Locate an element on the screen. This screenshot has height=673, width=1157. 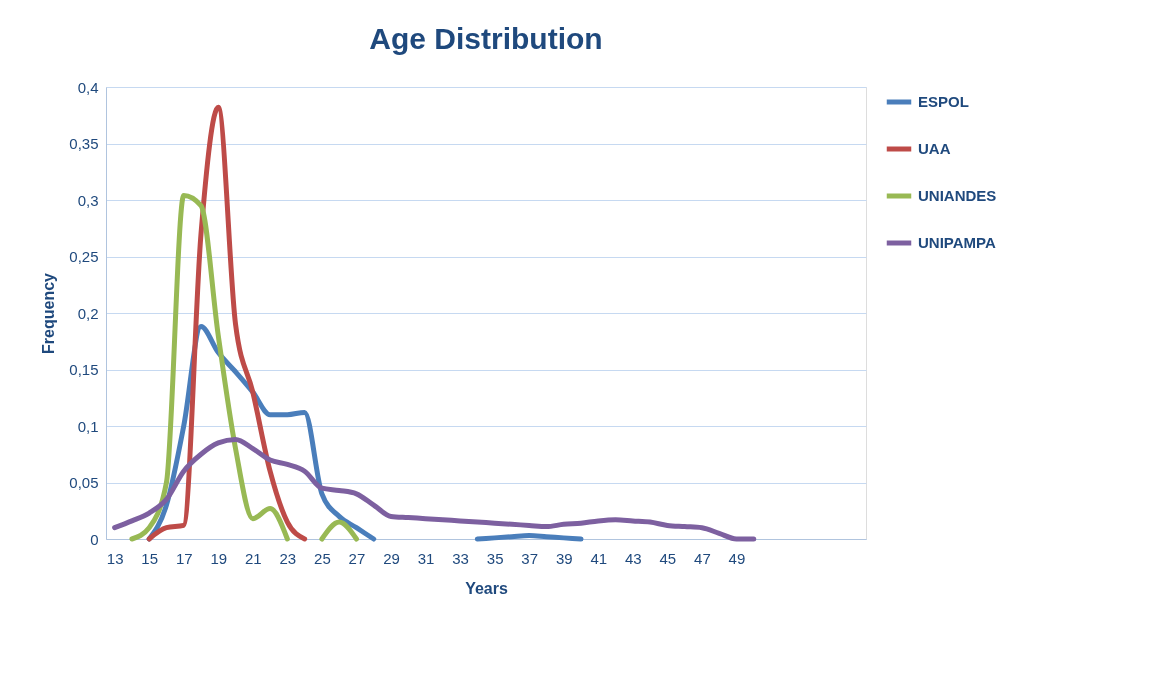
x-tick-label: 27 is located at coordinates (357, 558).